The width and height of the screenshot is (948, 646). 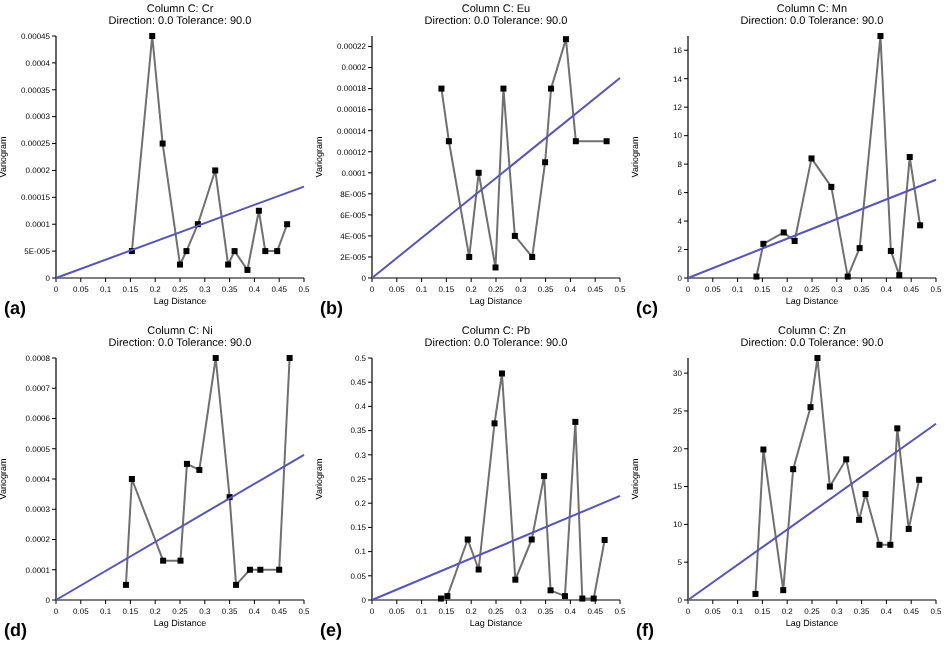 I want to click on text: (c), so click(x=647, y=308).